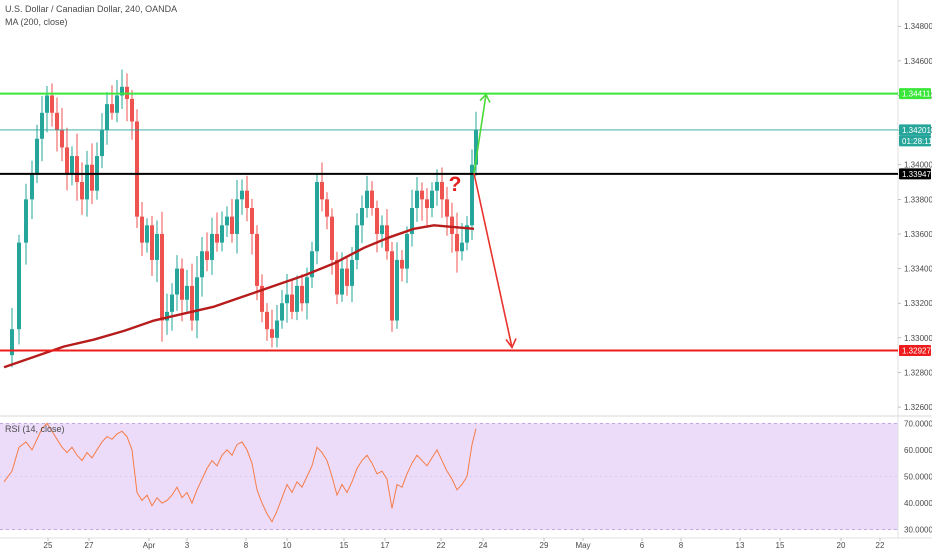 This screenshot has width=932, height=550. Describe the element at coordinates (240, 472) in the screenshot. I see `rsi-line` at that location.